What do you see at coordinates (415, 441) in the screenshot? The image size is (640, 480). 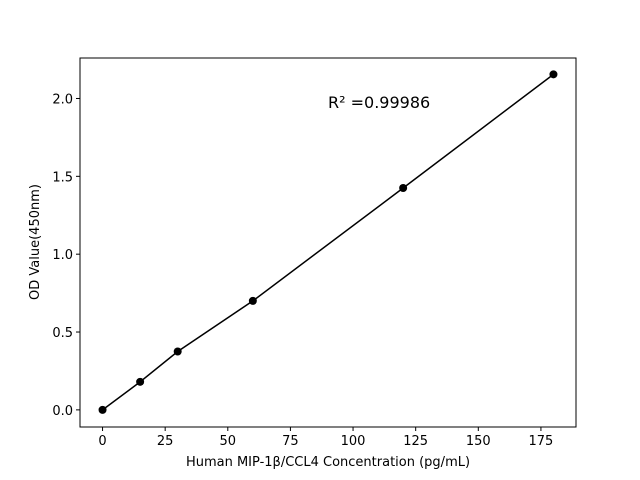 I see `x-tick-label: 125` at bounding box center [415, 441].